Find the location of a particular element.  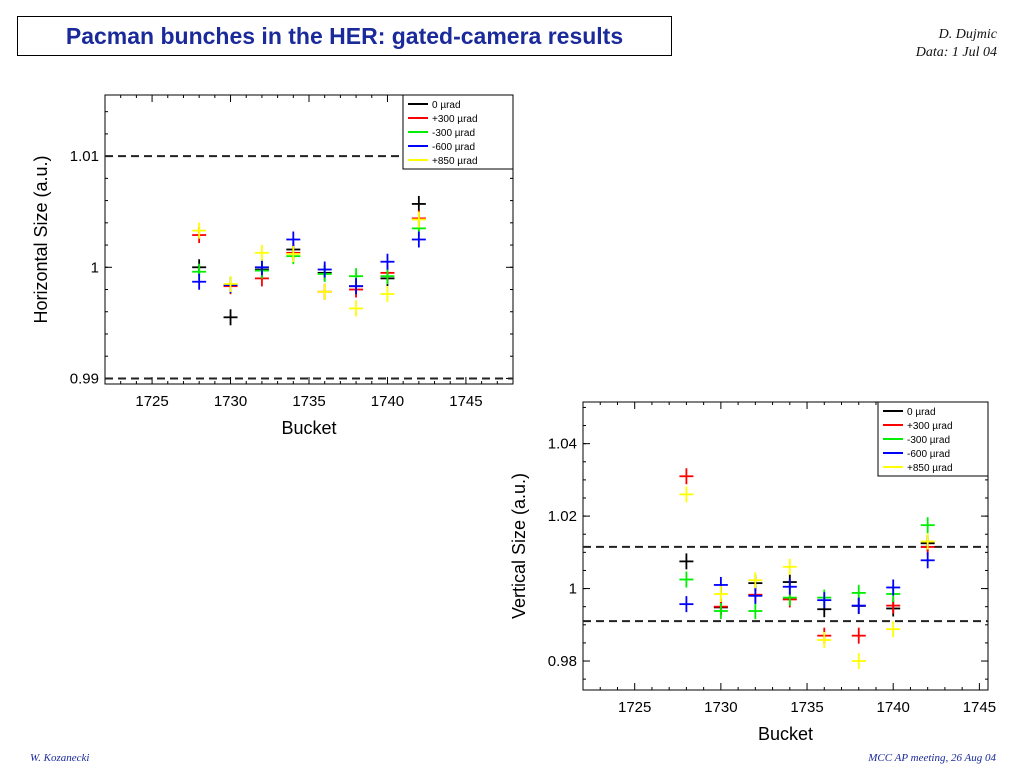

author-label: D. Dujmic is located at coordinates (967, 34).